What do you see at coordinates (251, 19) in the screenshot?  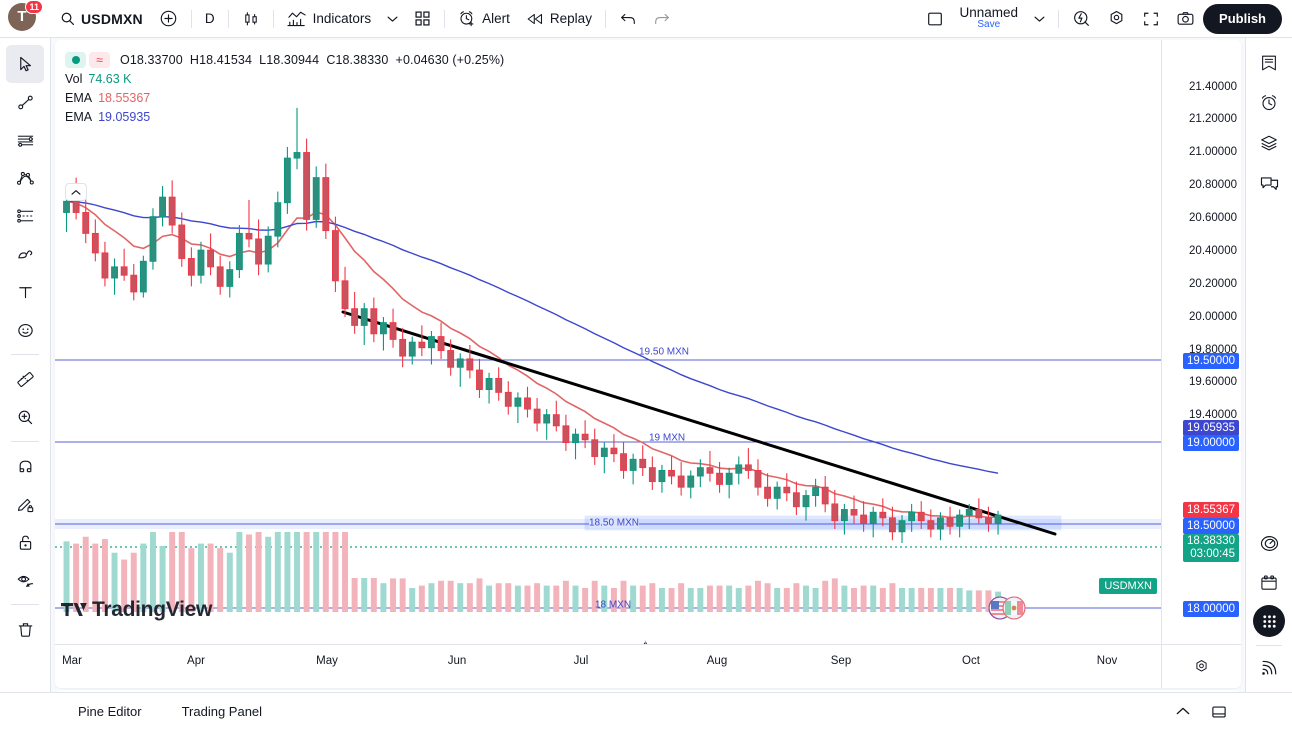 I see `chart-style-button` at bounding box center [251, 19].